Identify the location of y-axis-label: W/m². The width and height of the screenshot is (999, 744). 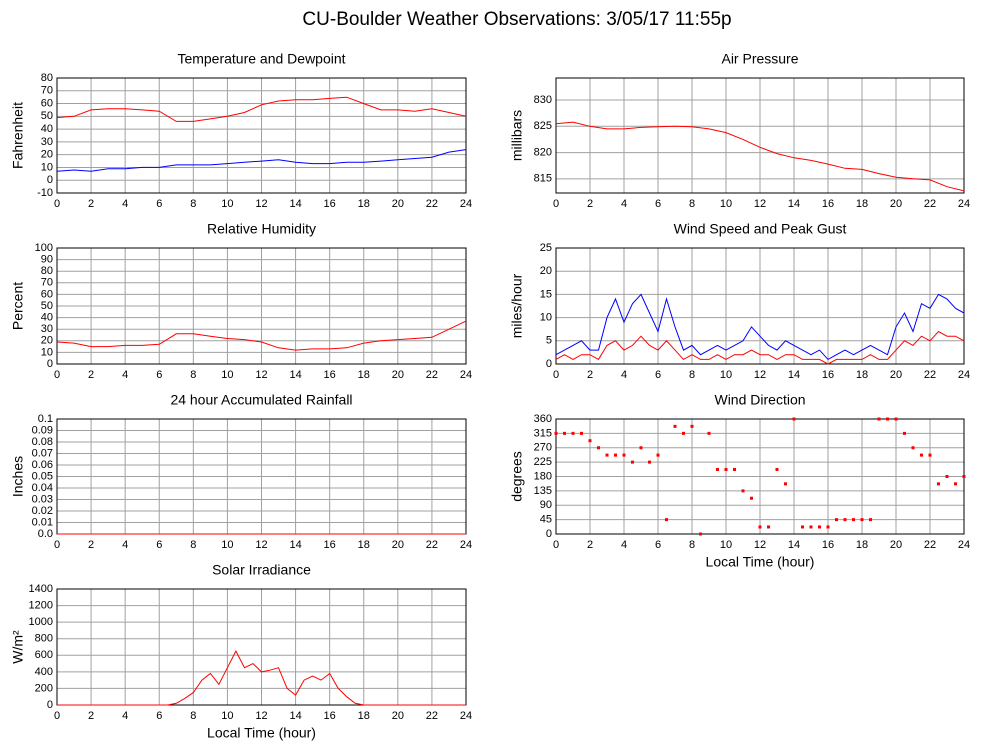
(18, 647).